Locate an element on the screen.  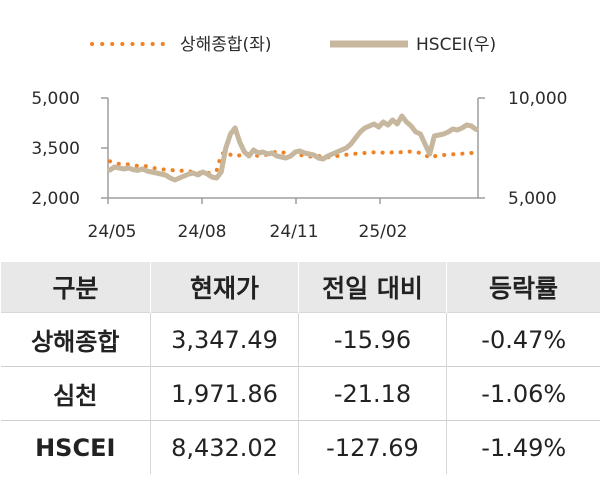
legend-label-hscei: HSCEI(우) is located at coordinates (456, 45).